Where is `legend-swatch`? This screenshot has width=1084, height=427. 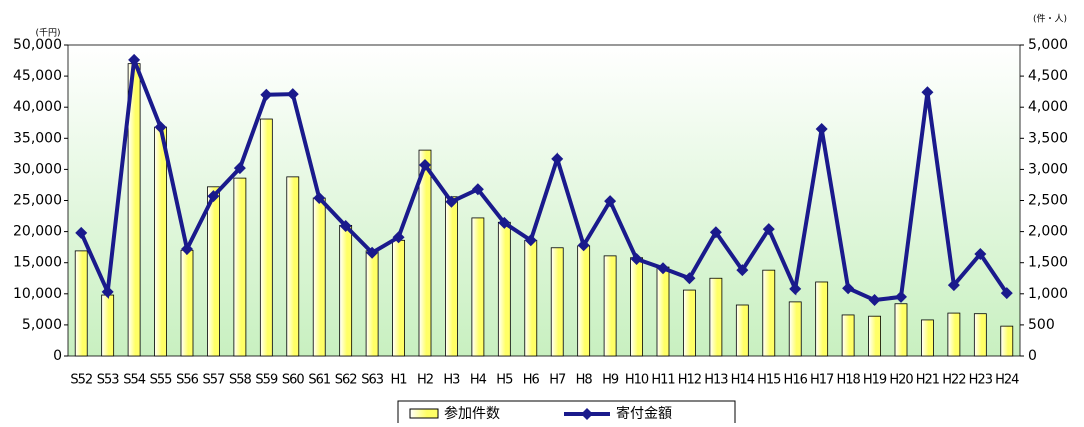 legend-swatch is located at coordinates (587, 414).